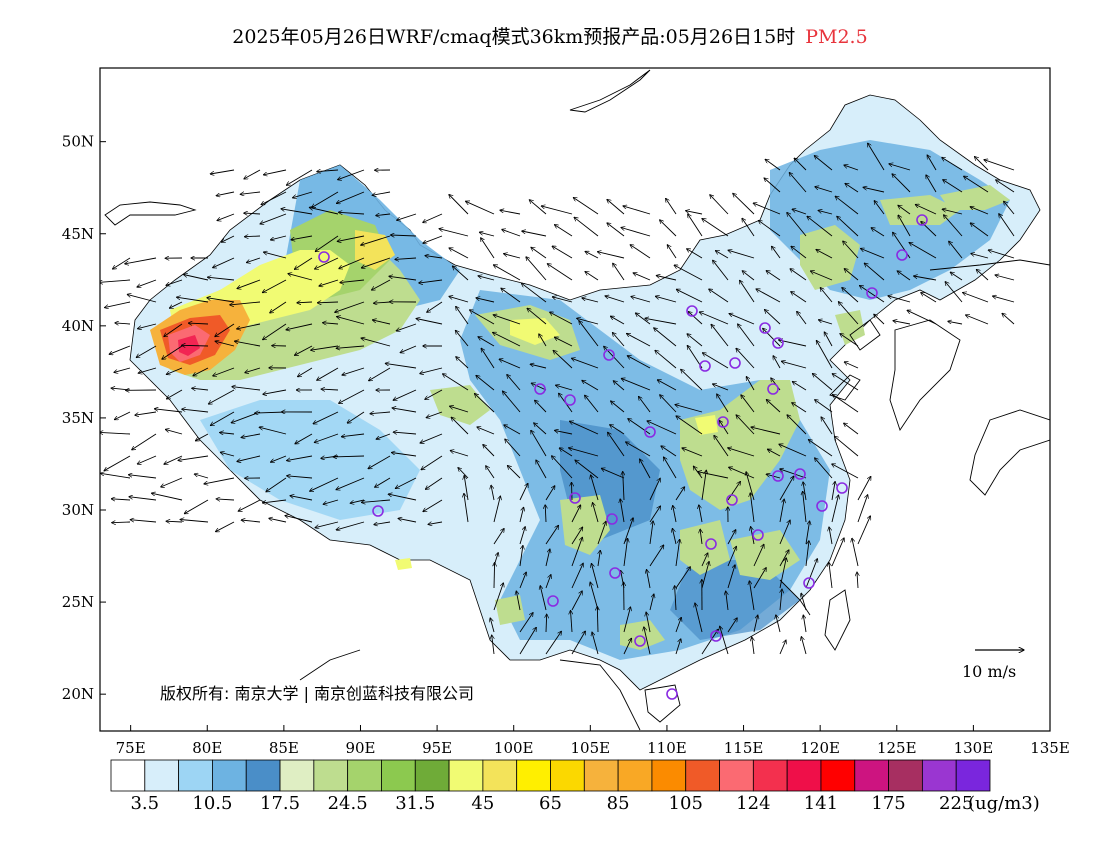  I want to click on lon-tick-label: 115E, so click(744, 748).